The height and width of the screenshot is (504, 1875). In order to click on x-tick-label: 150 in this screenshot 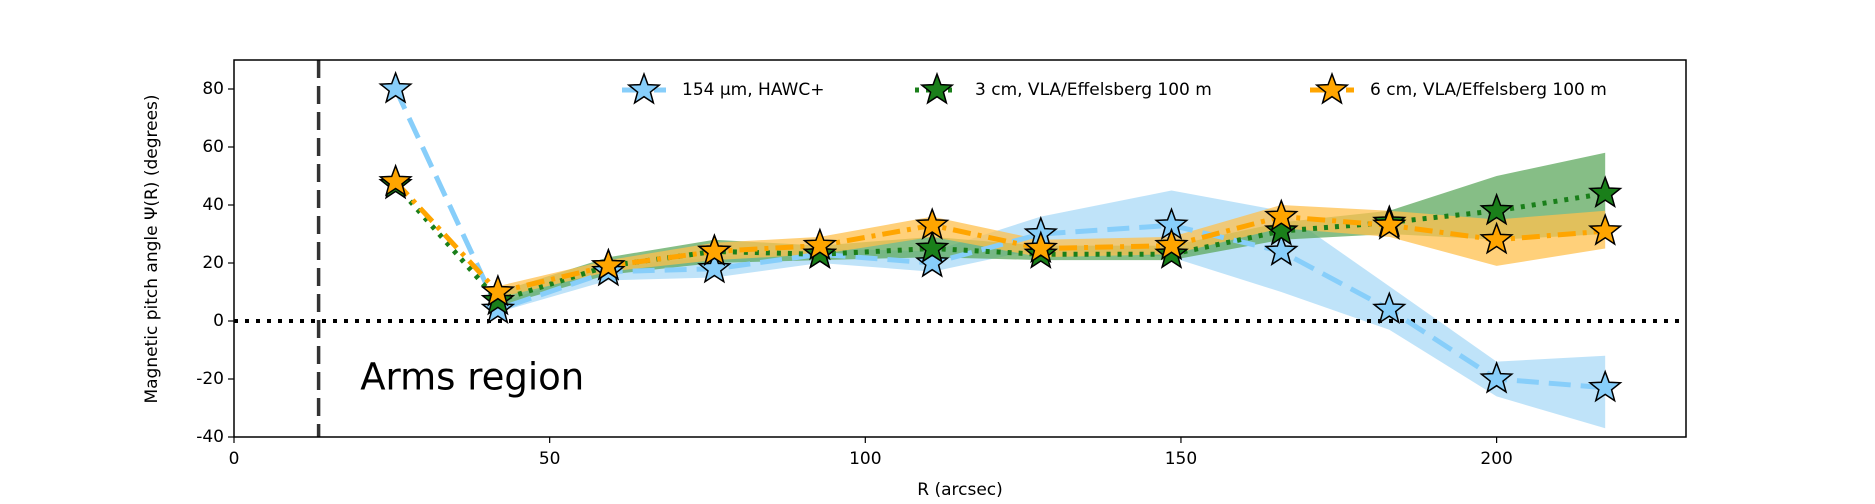, I will do `click(1181, 459)`.